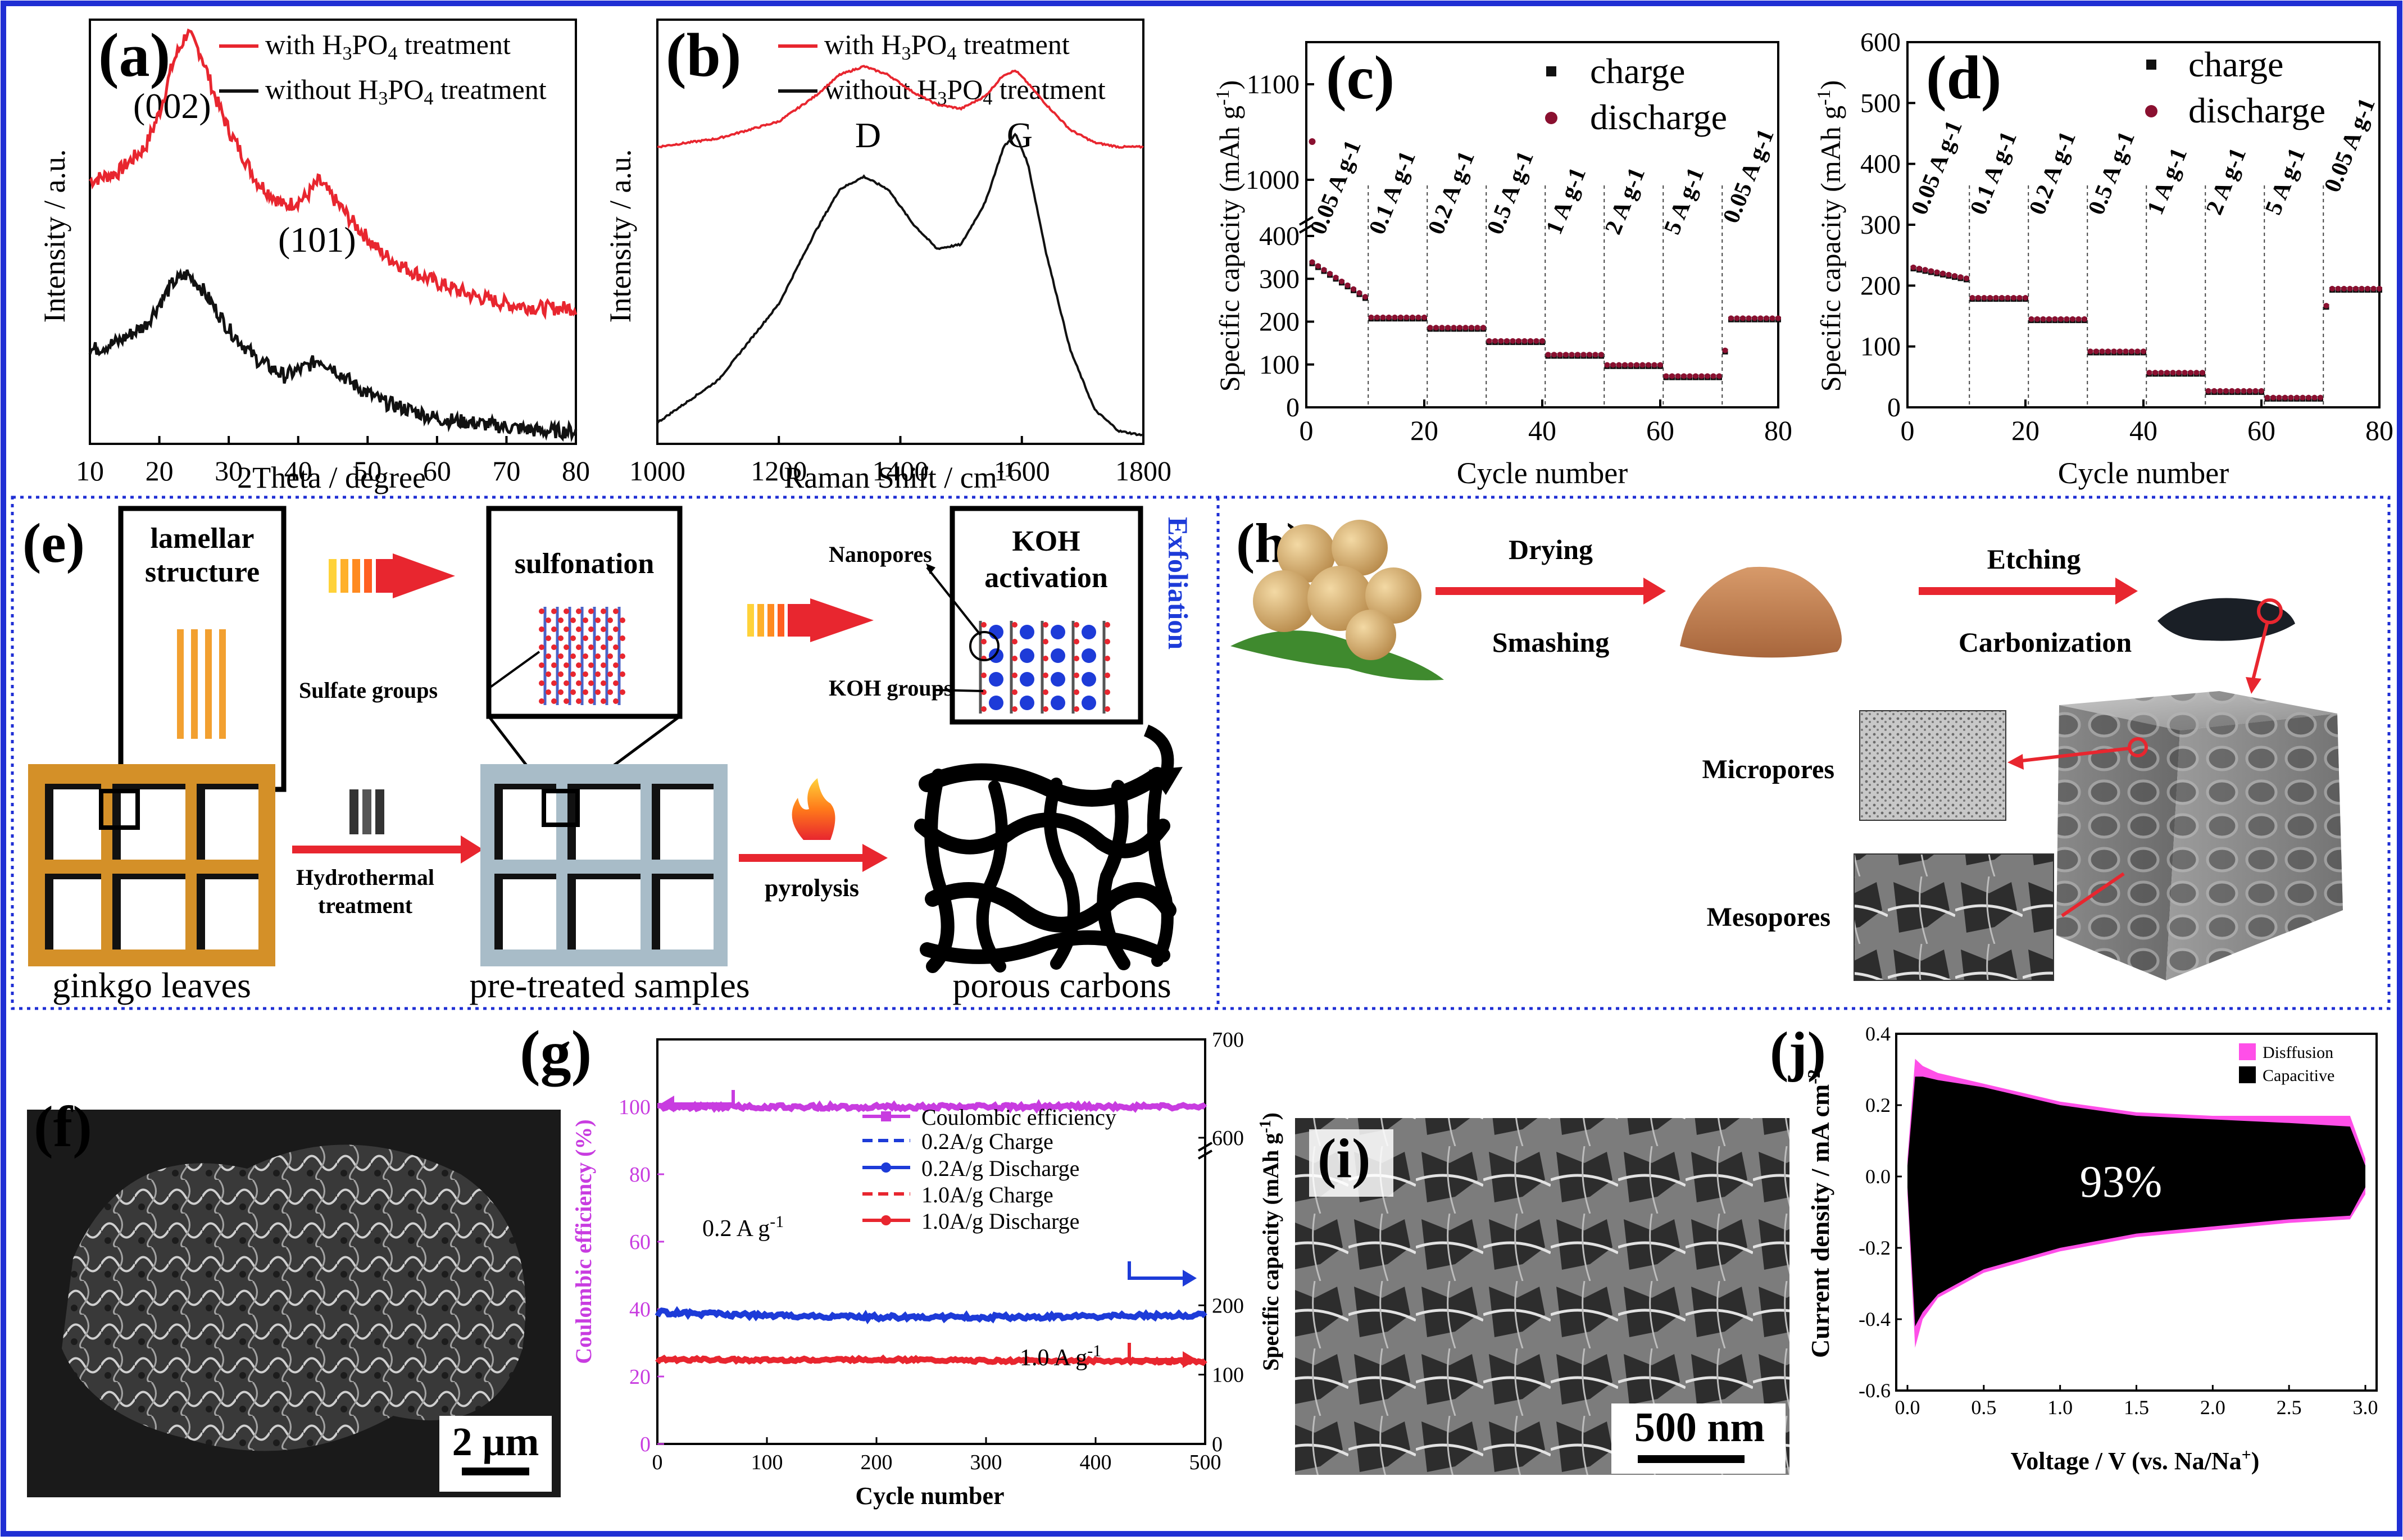  What do you see at coordinates (1954, 917) in the screenshot?
I see `mesopores-sem-image` at bounding box center [1954, 917].